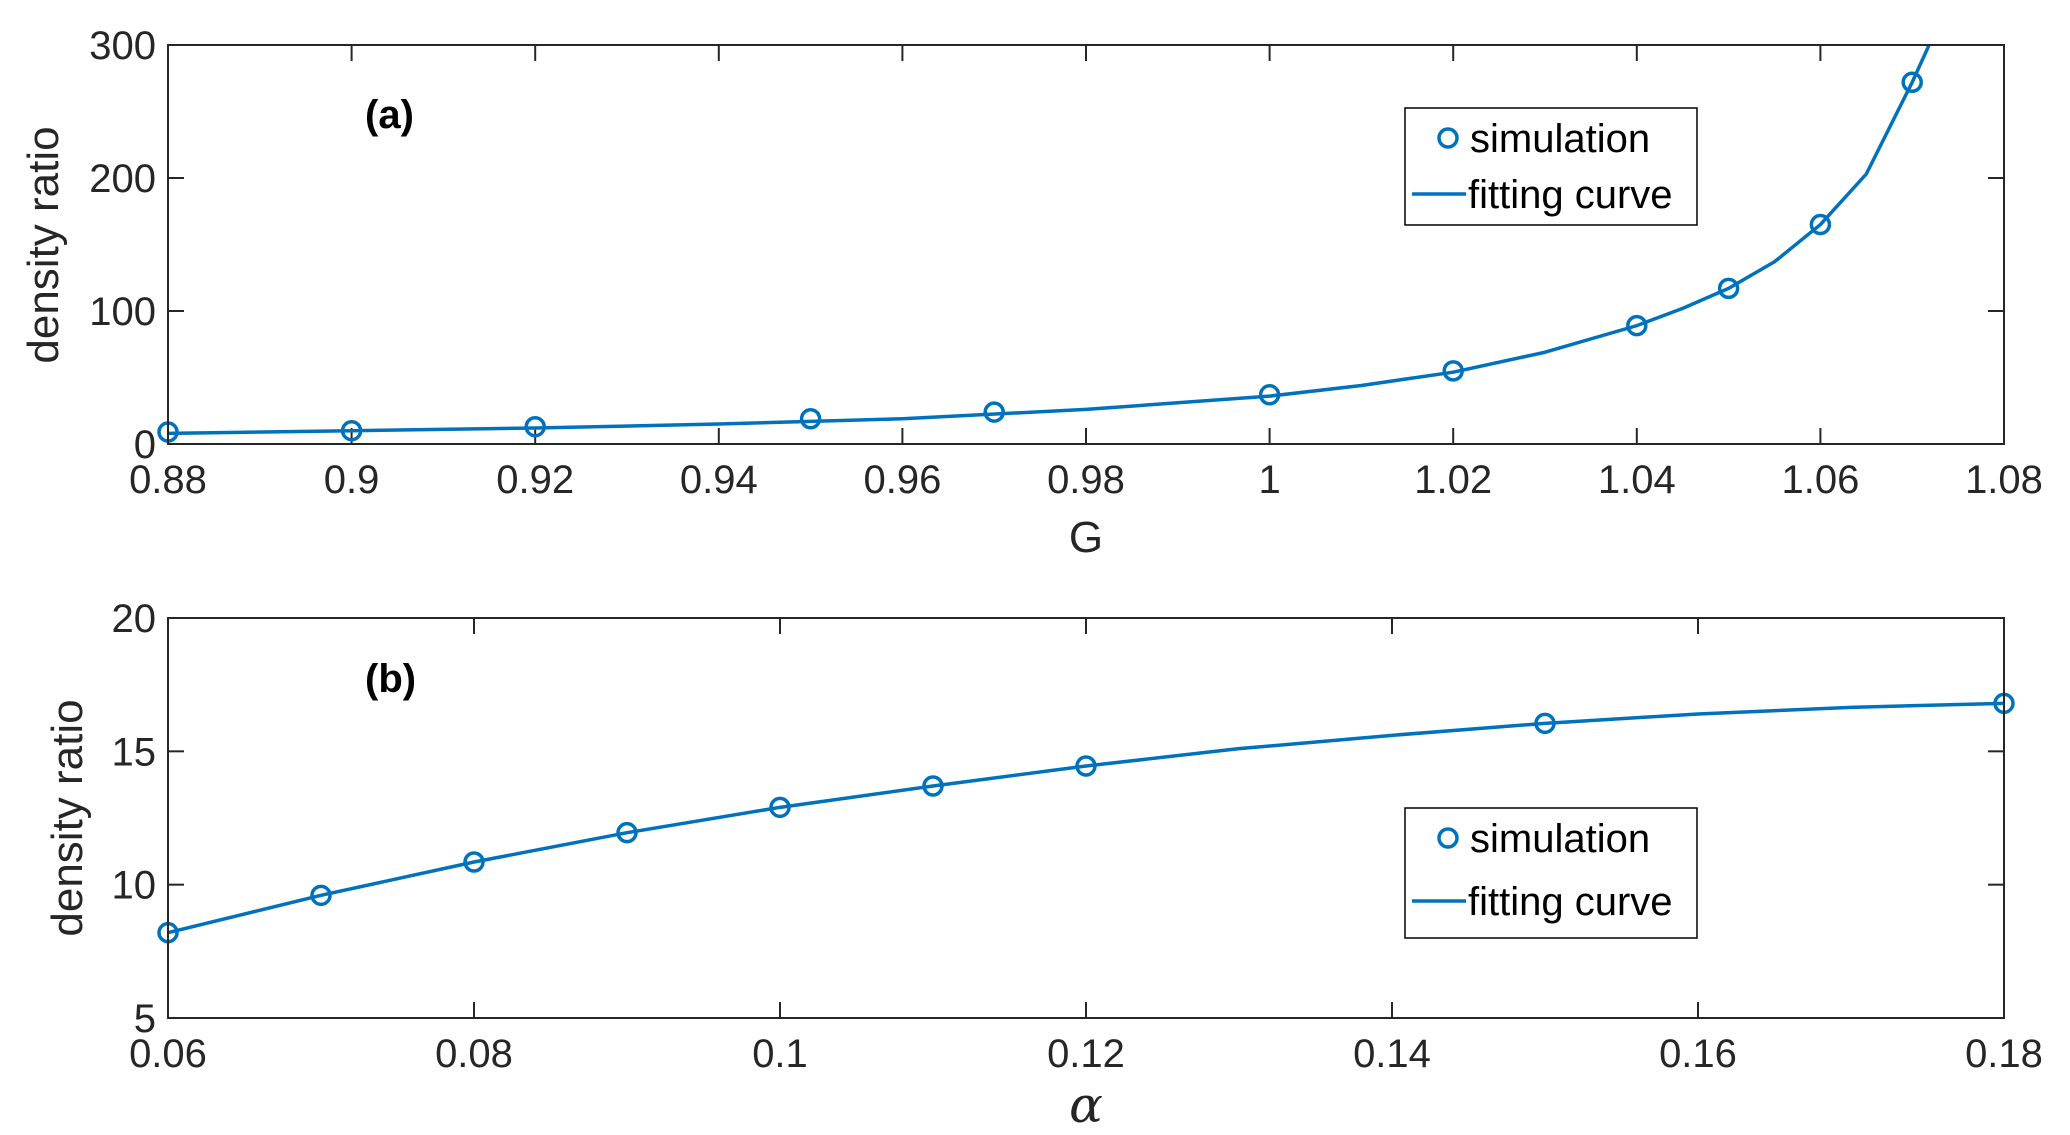 This screenshot has width=2070, height=1135. Describe the element at coordinates (1086, 537) in the screenshot. I see `panel-a-xlabel: G` at that location.